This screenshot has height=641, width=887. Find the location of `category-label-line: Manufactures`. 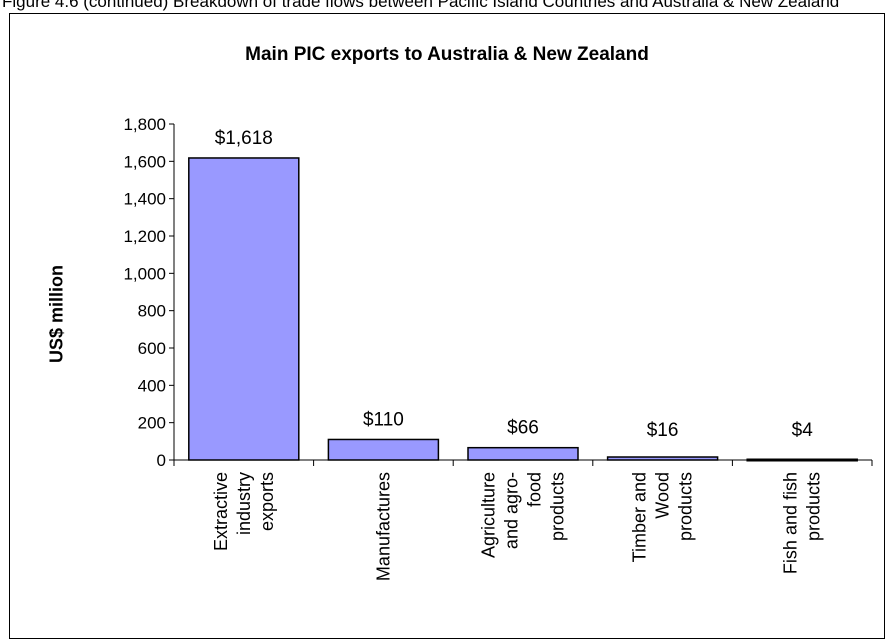

category-label-line: Manufactures is located at coordinates (383, 526).